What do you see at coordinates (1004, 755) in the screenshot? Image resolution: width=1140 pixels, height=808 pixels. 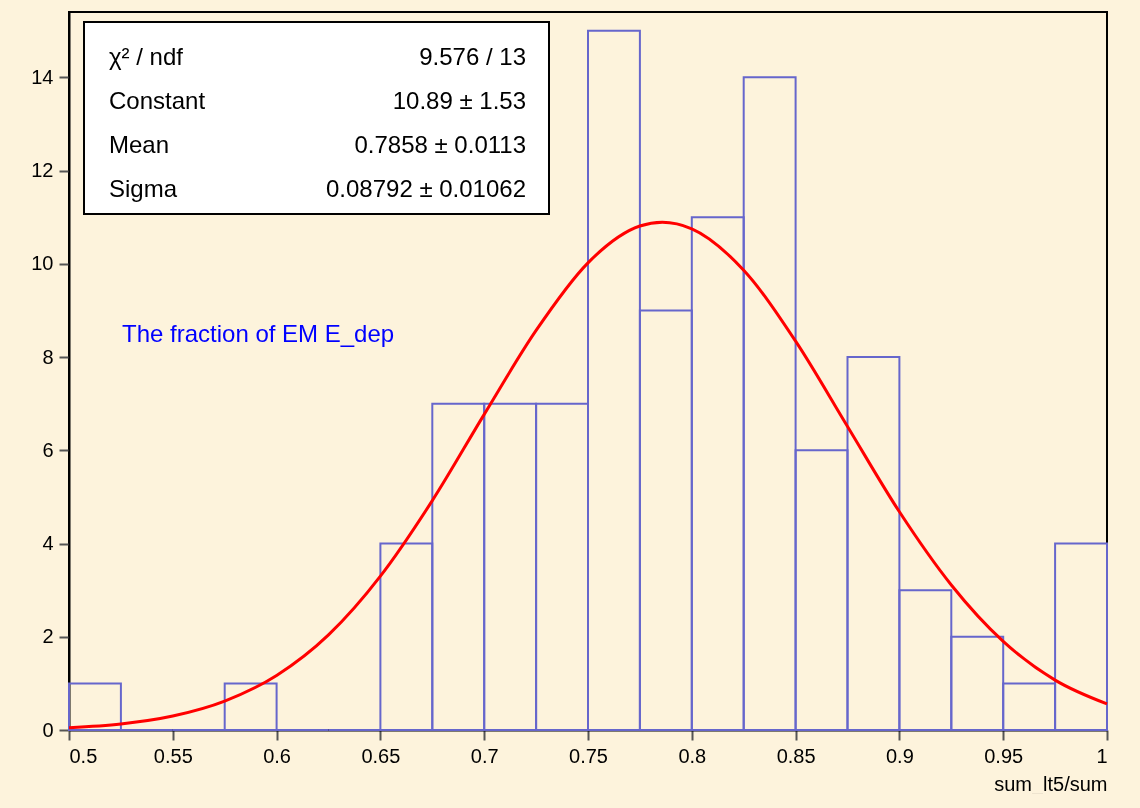 I see `x-tick-label: 0.95` at bounding box center [1004, 755].